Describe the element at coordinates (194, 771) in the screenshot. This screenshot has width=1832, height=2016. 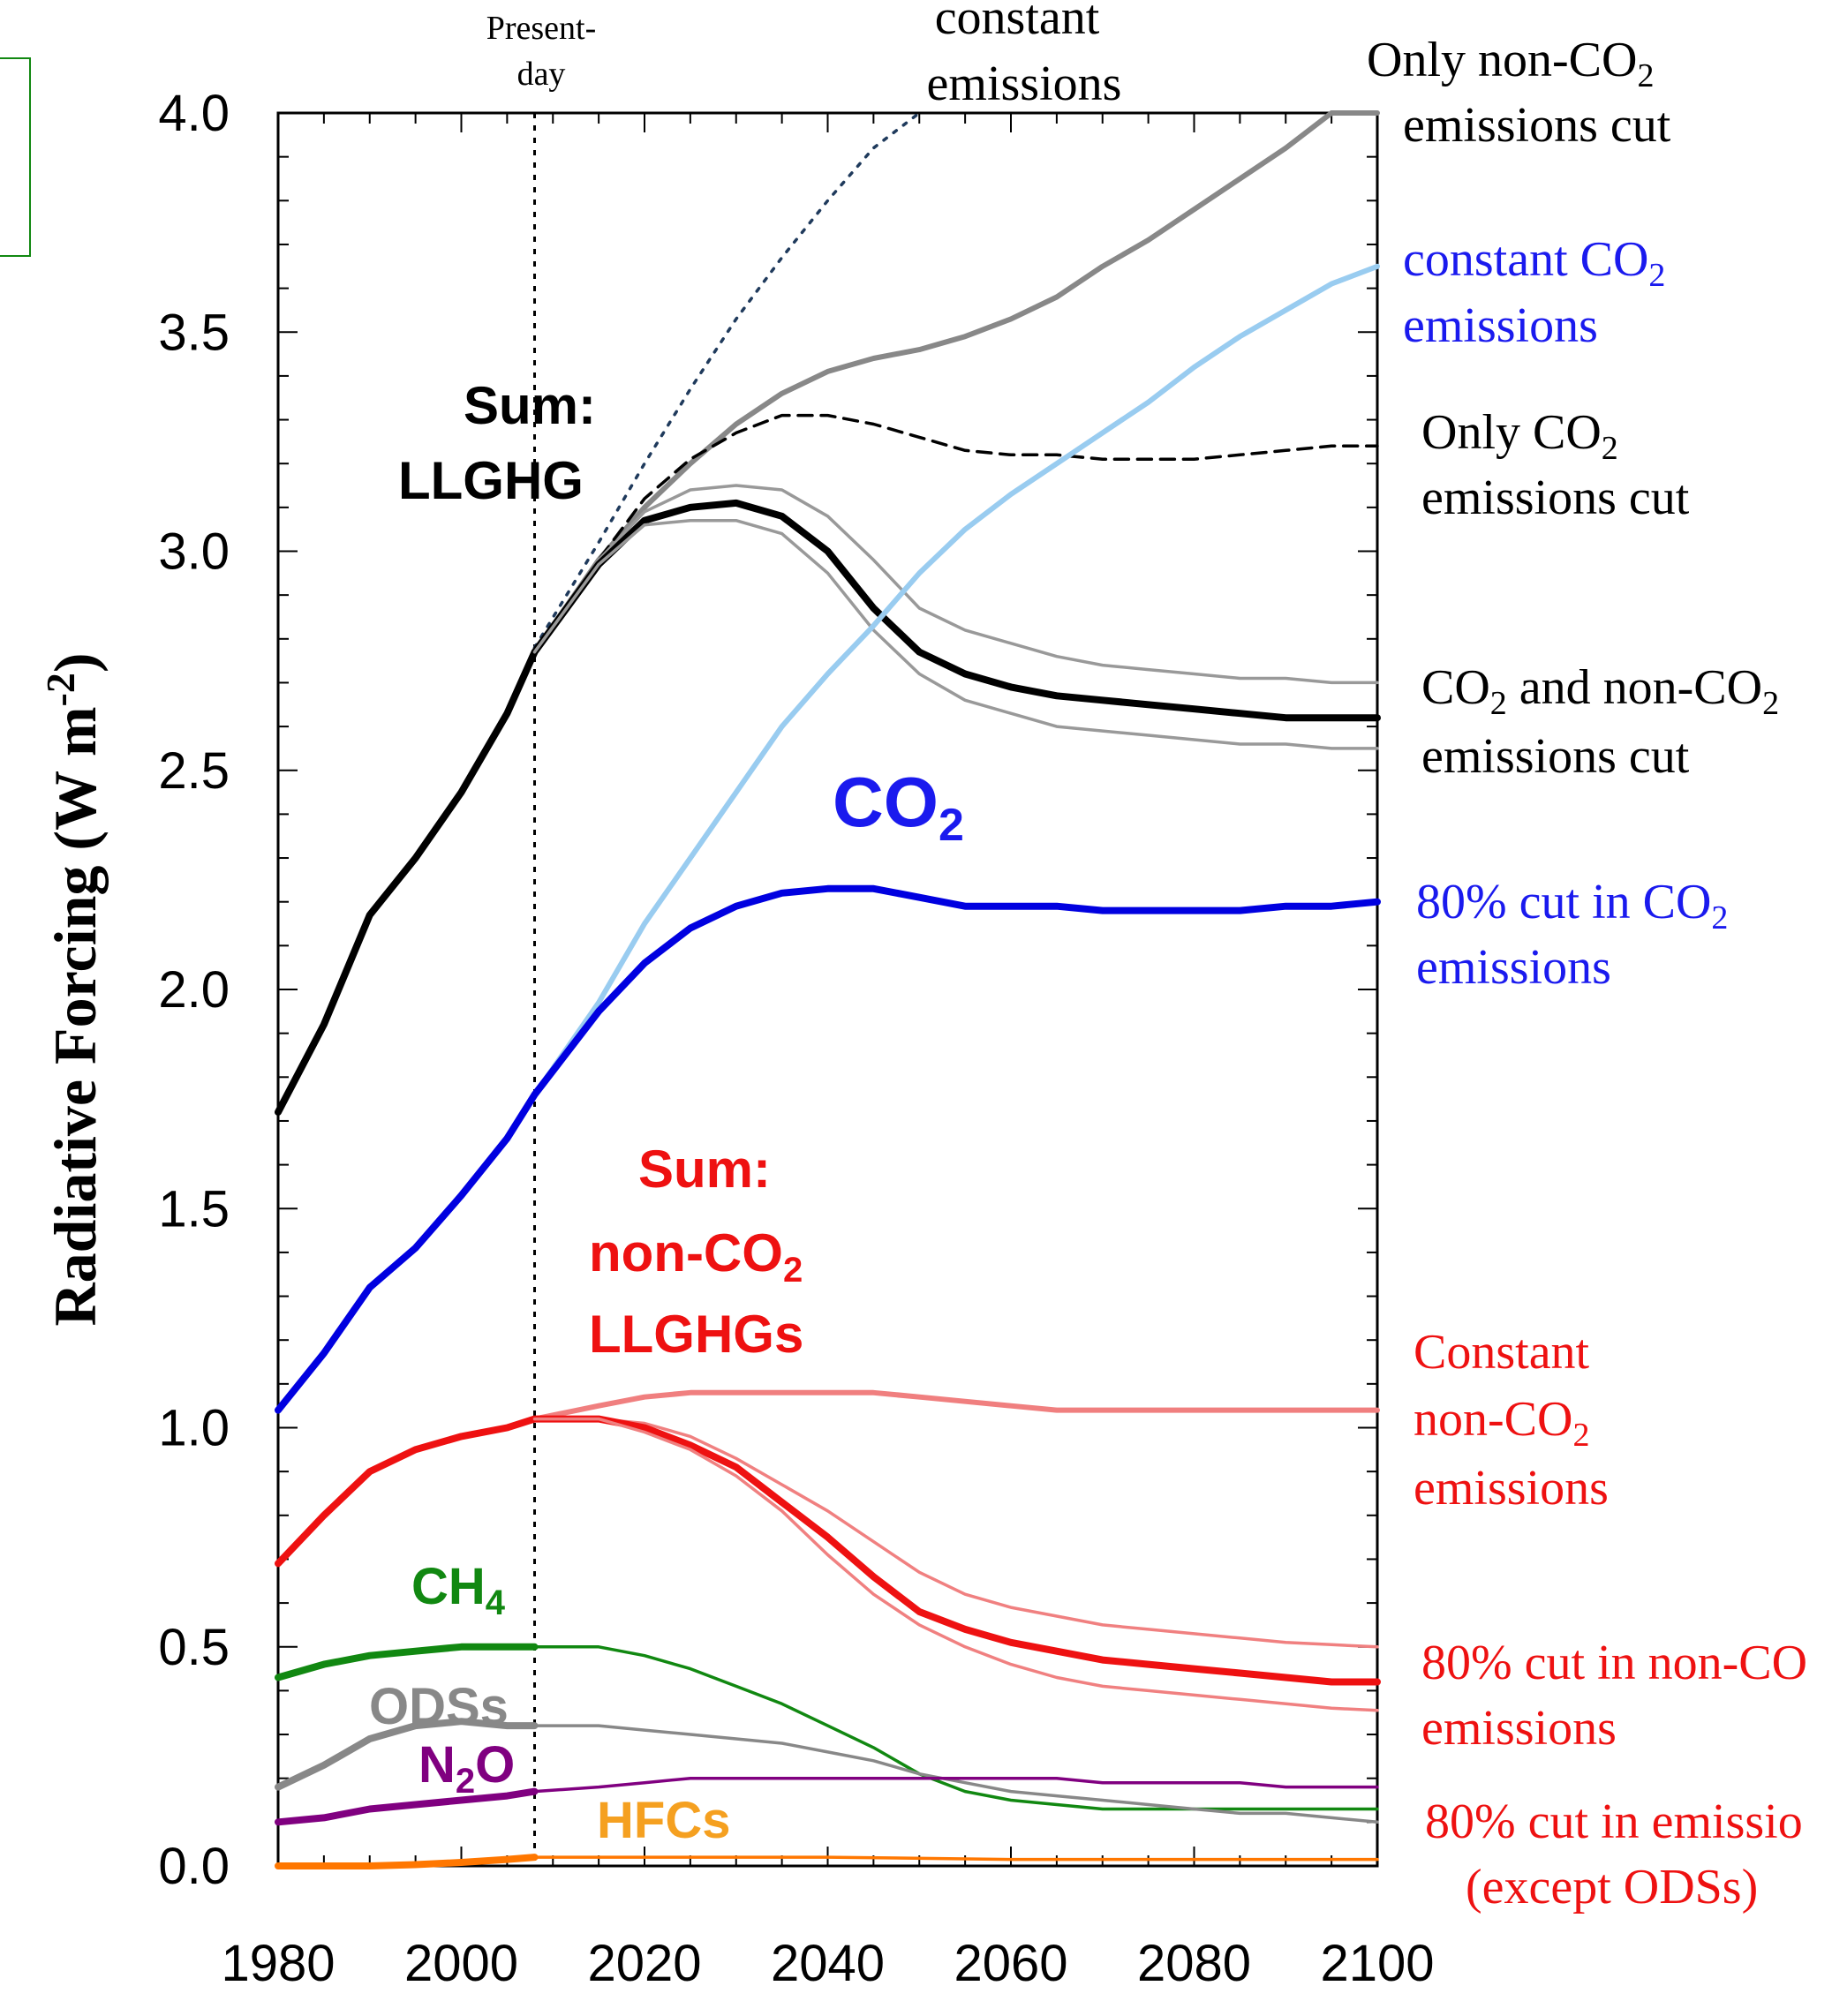
I see `y-tick-label: 2.5` at that location.